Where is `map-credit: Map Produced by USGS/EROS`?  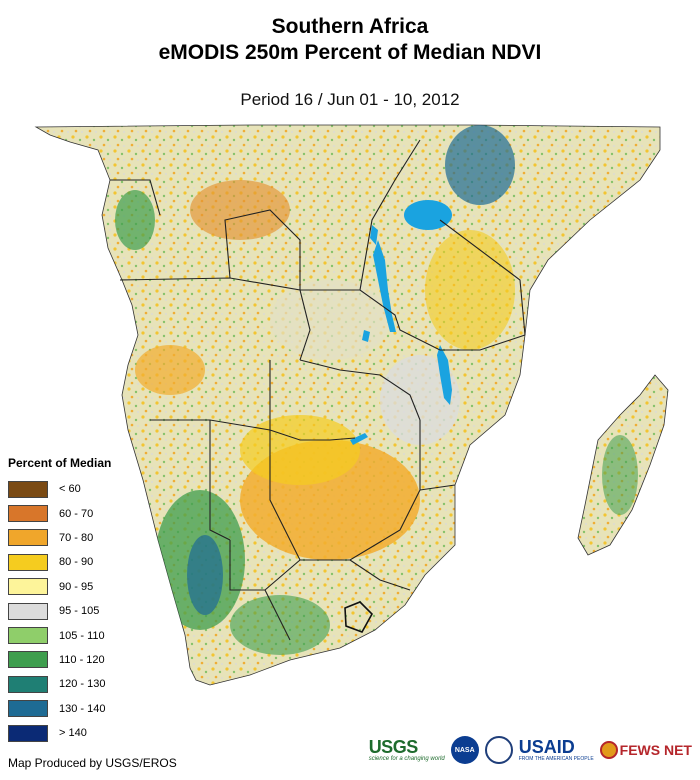
map-credit: Map Produced by USGS/EROS is located at coordinates (92, 763).